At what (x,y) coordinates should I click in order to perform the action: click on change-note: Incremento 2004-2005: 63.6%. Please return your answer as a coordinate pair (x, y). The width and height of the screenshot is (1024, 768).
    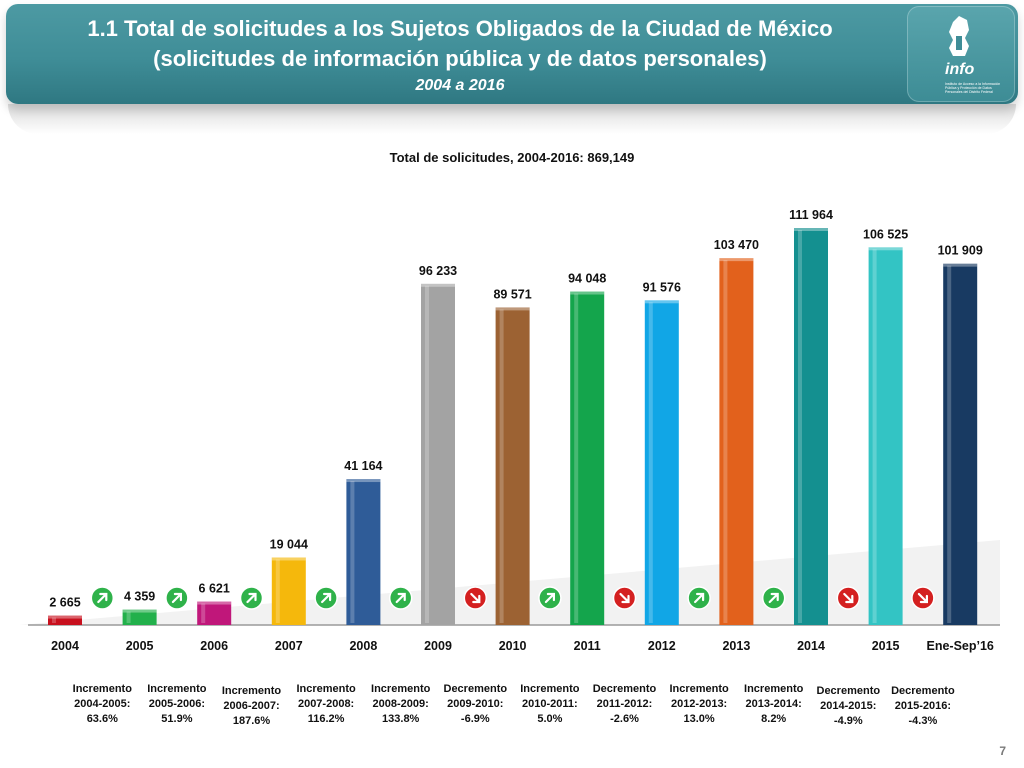
    Looking at the image, I should click on (102, 704).